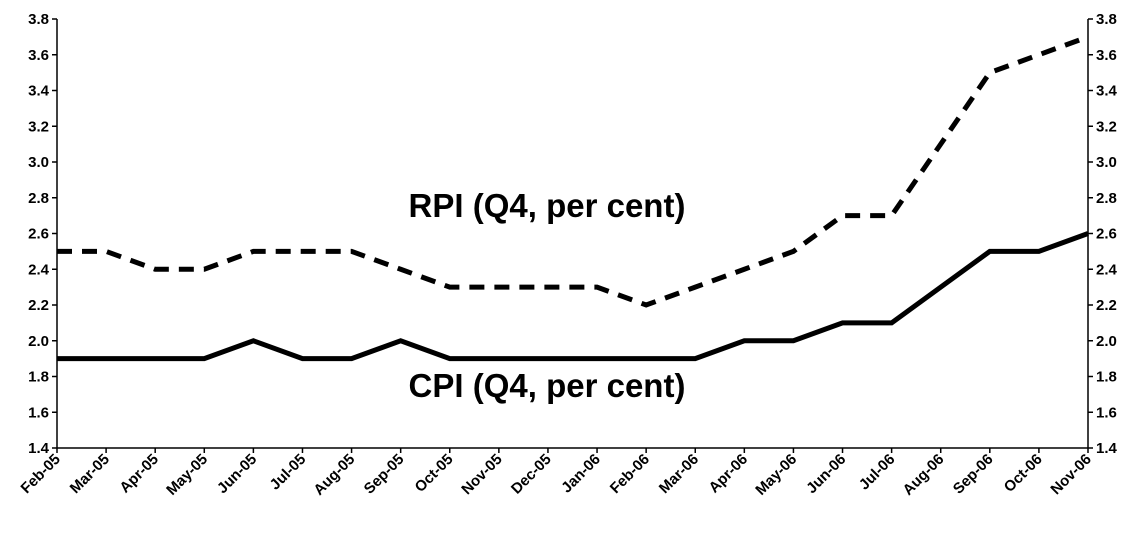 The height and width of the screenshot is (537, 1146). What do you see at coordinates (139, 474) in the screenshot?
I see `x-tick-label: Apr-05` at bounding box center [139, 474].